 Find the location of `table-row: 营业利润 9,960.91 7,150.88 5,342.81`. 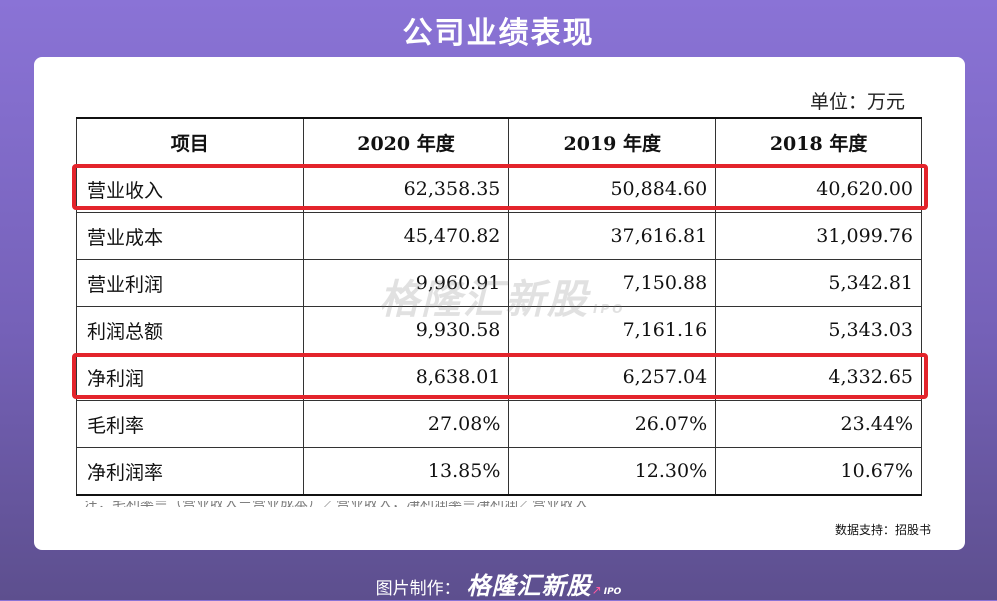

table-row: 营业利润 9,960.91 7,150.88 5,342.81 is located at coordinates (499, 283).